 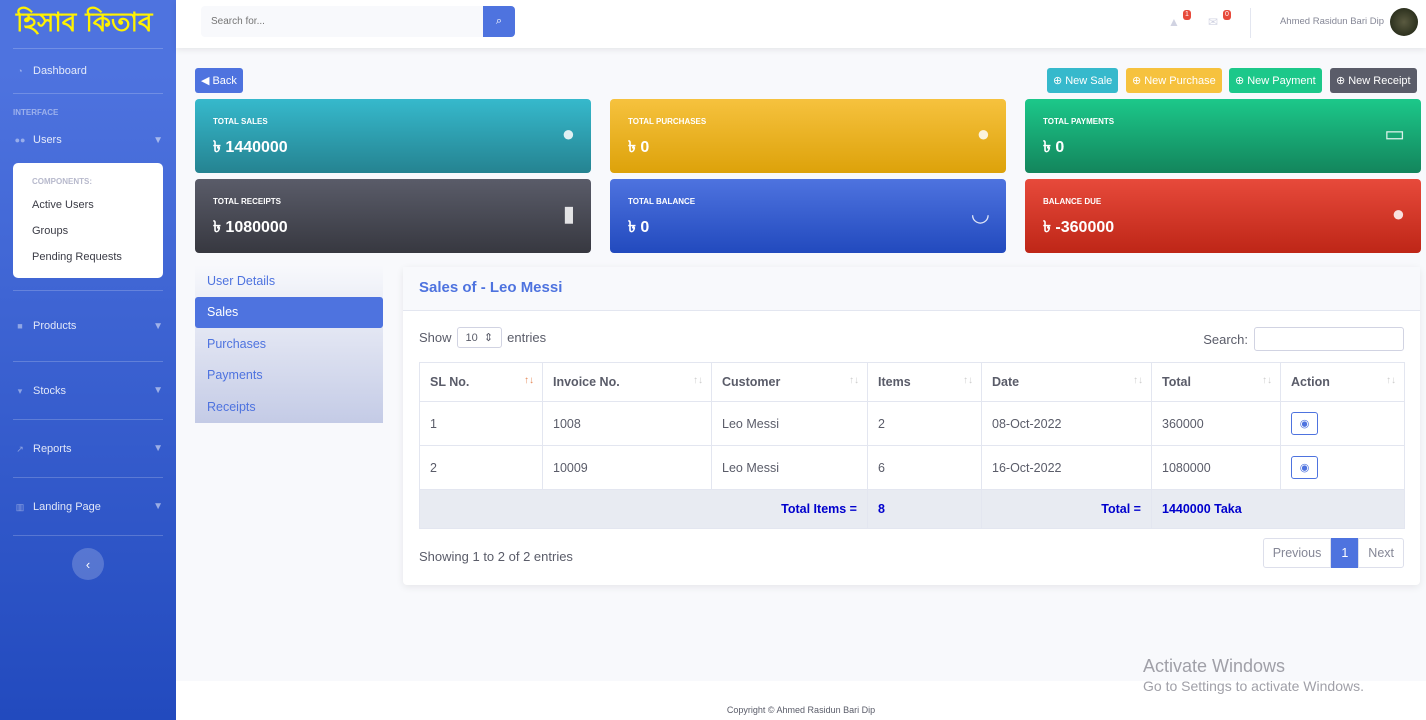 What do you see at coordinates (342, 21) in the screenshot?
I see `search-input` at bounding box center [342, 21].